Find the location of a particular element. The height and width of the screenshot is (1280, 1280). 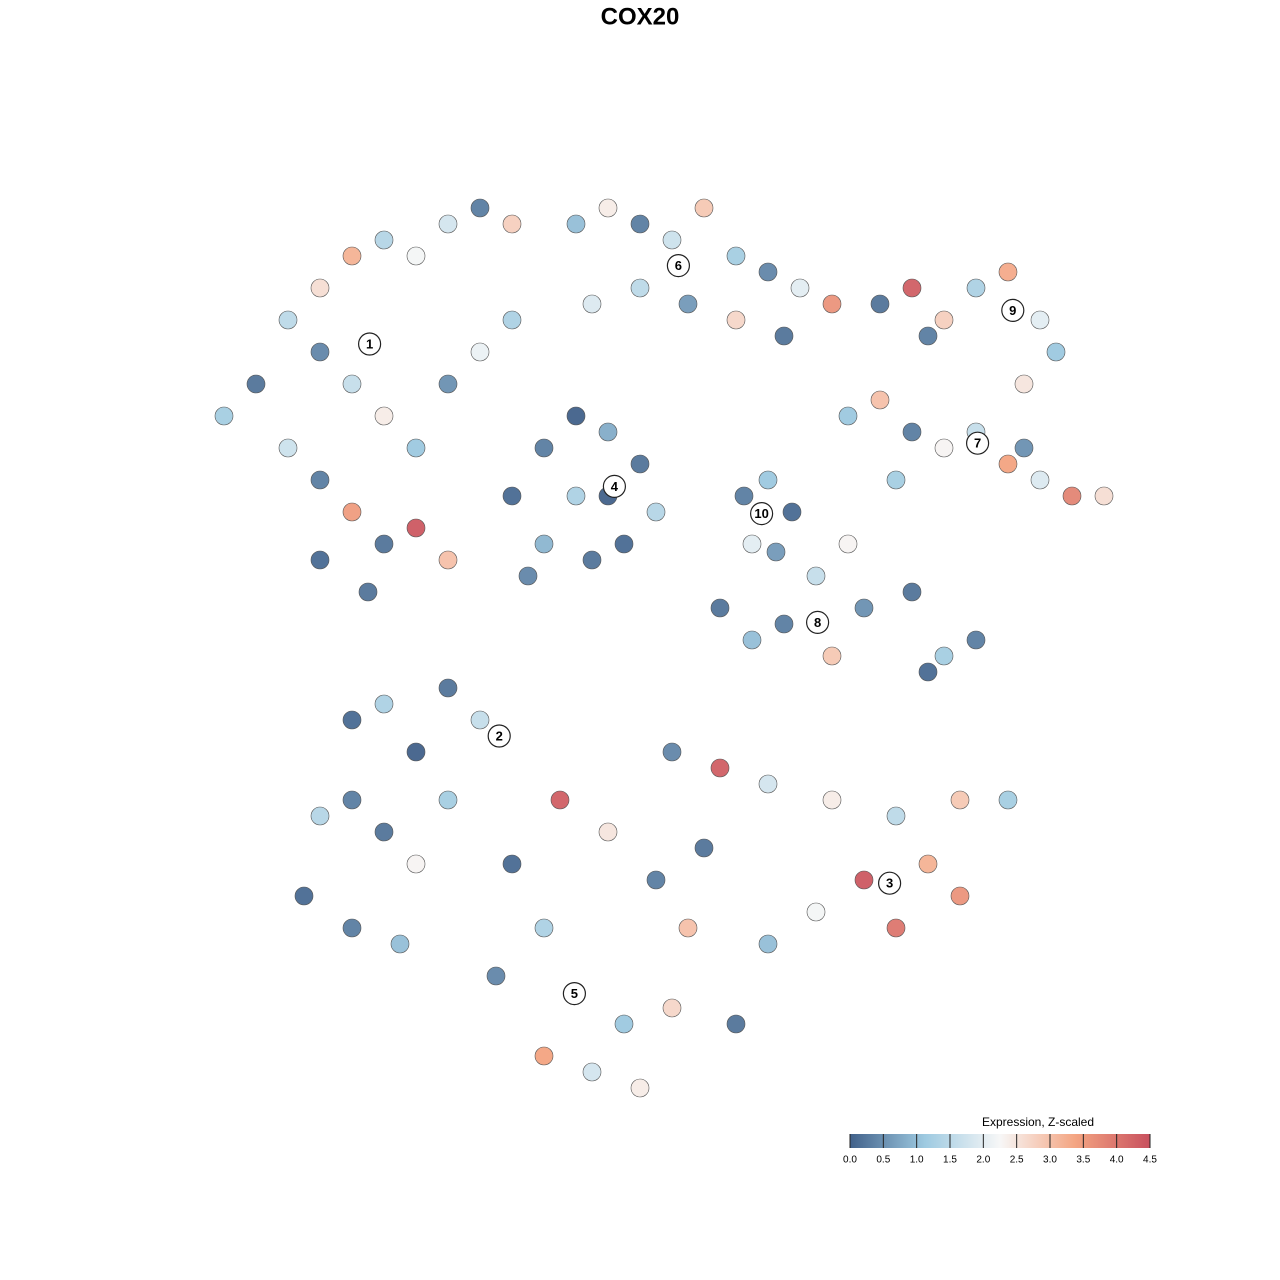

cluster-label: 5 is located at coordinates (574, 993).